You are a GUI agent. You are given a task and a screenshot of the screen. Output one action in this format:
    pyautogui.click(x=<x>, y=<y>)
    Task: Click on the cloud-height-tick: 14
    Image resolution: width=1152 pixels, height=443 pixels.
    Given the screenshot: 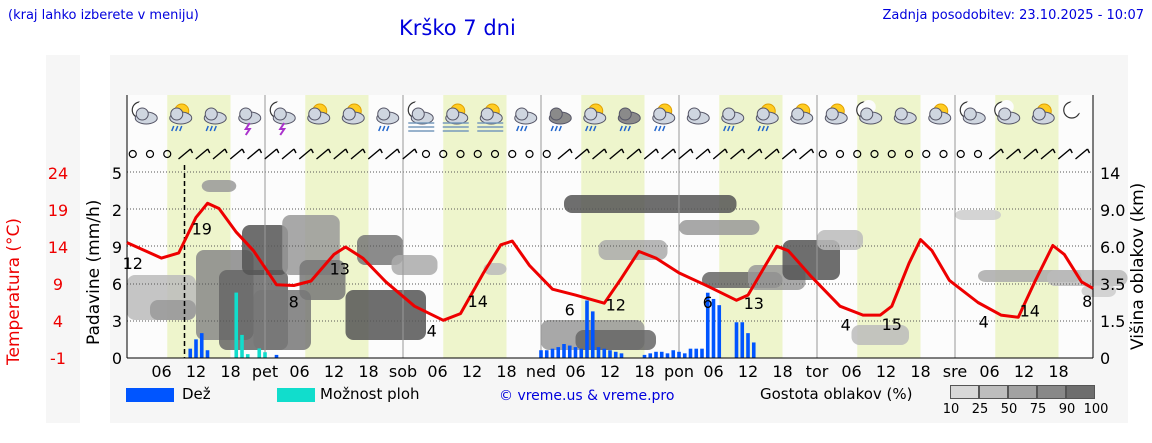 What is the action you would take?
    pyautogui.click(x=1110, y=173)
    